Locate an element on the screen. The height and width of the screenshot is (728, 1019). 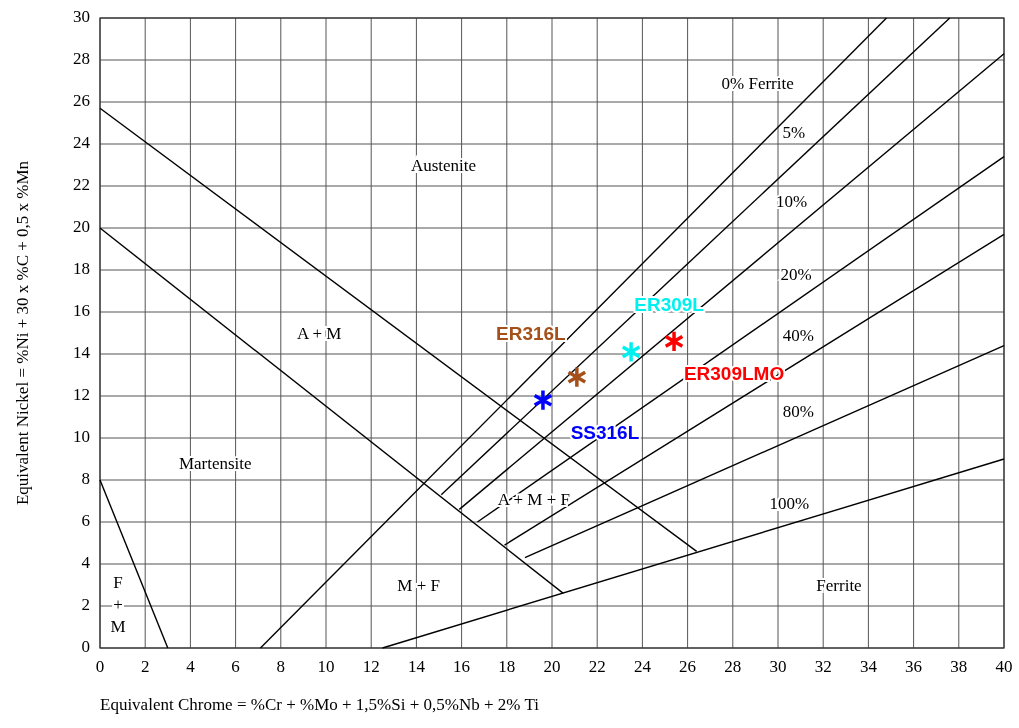
x-tick-label: 40 is located at coordinates (1004, 666).